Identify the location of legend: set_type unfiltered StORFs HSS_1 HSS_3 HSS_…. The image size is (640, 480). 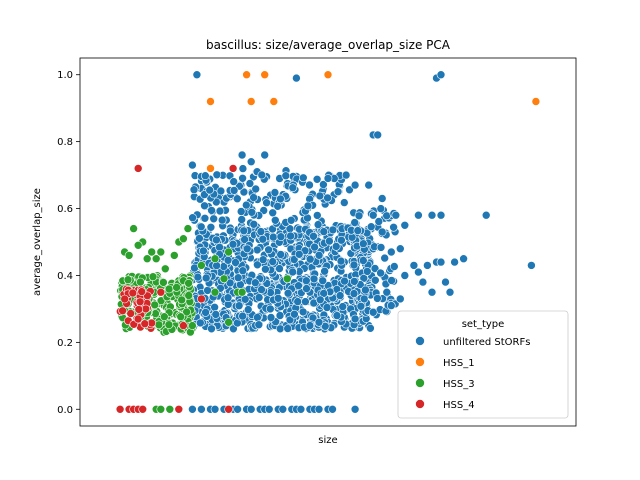
(483, 364).